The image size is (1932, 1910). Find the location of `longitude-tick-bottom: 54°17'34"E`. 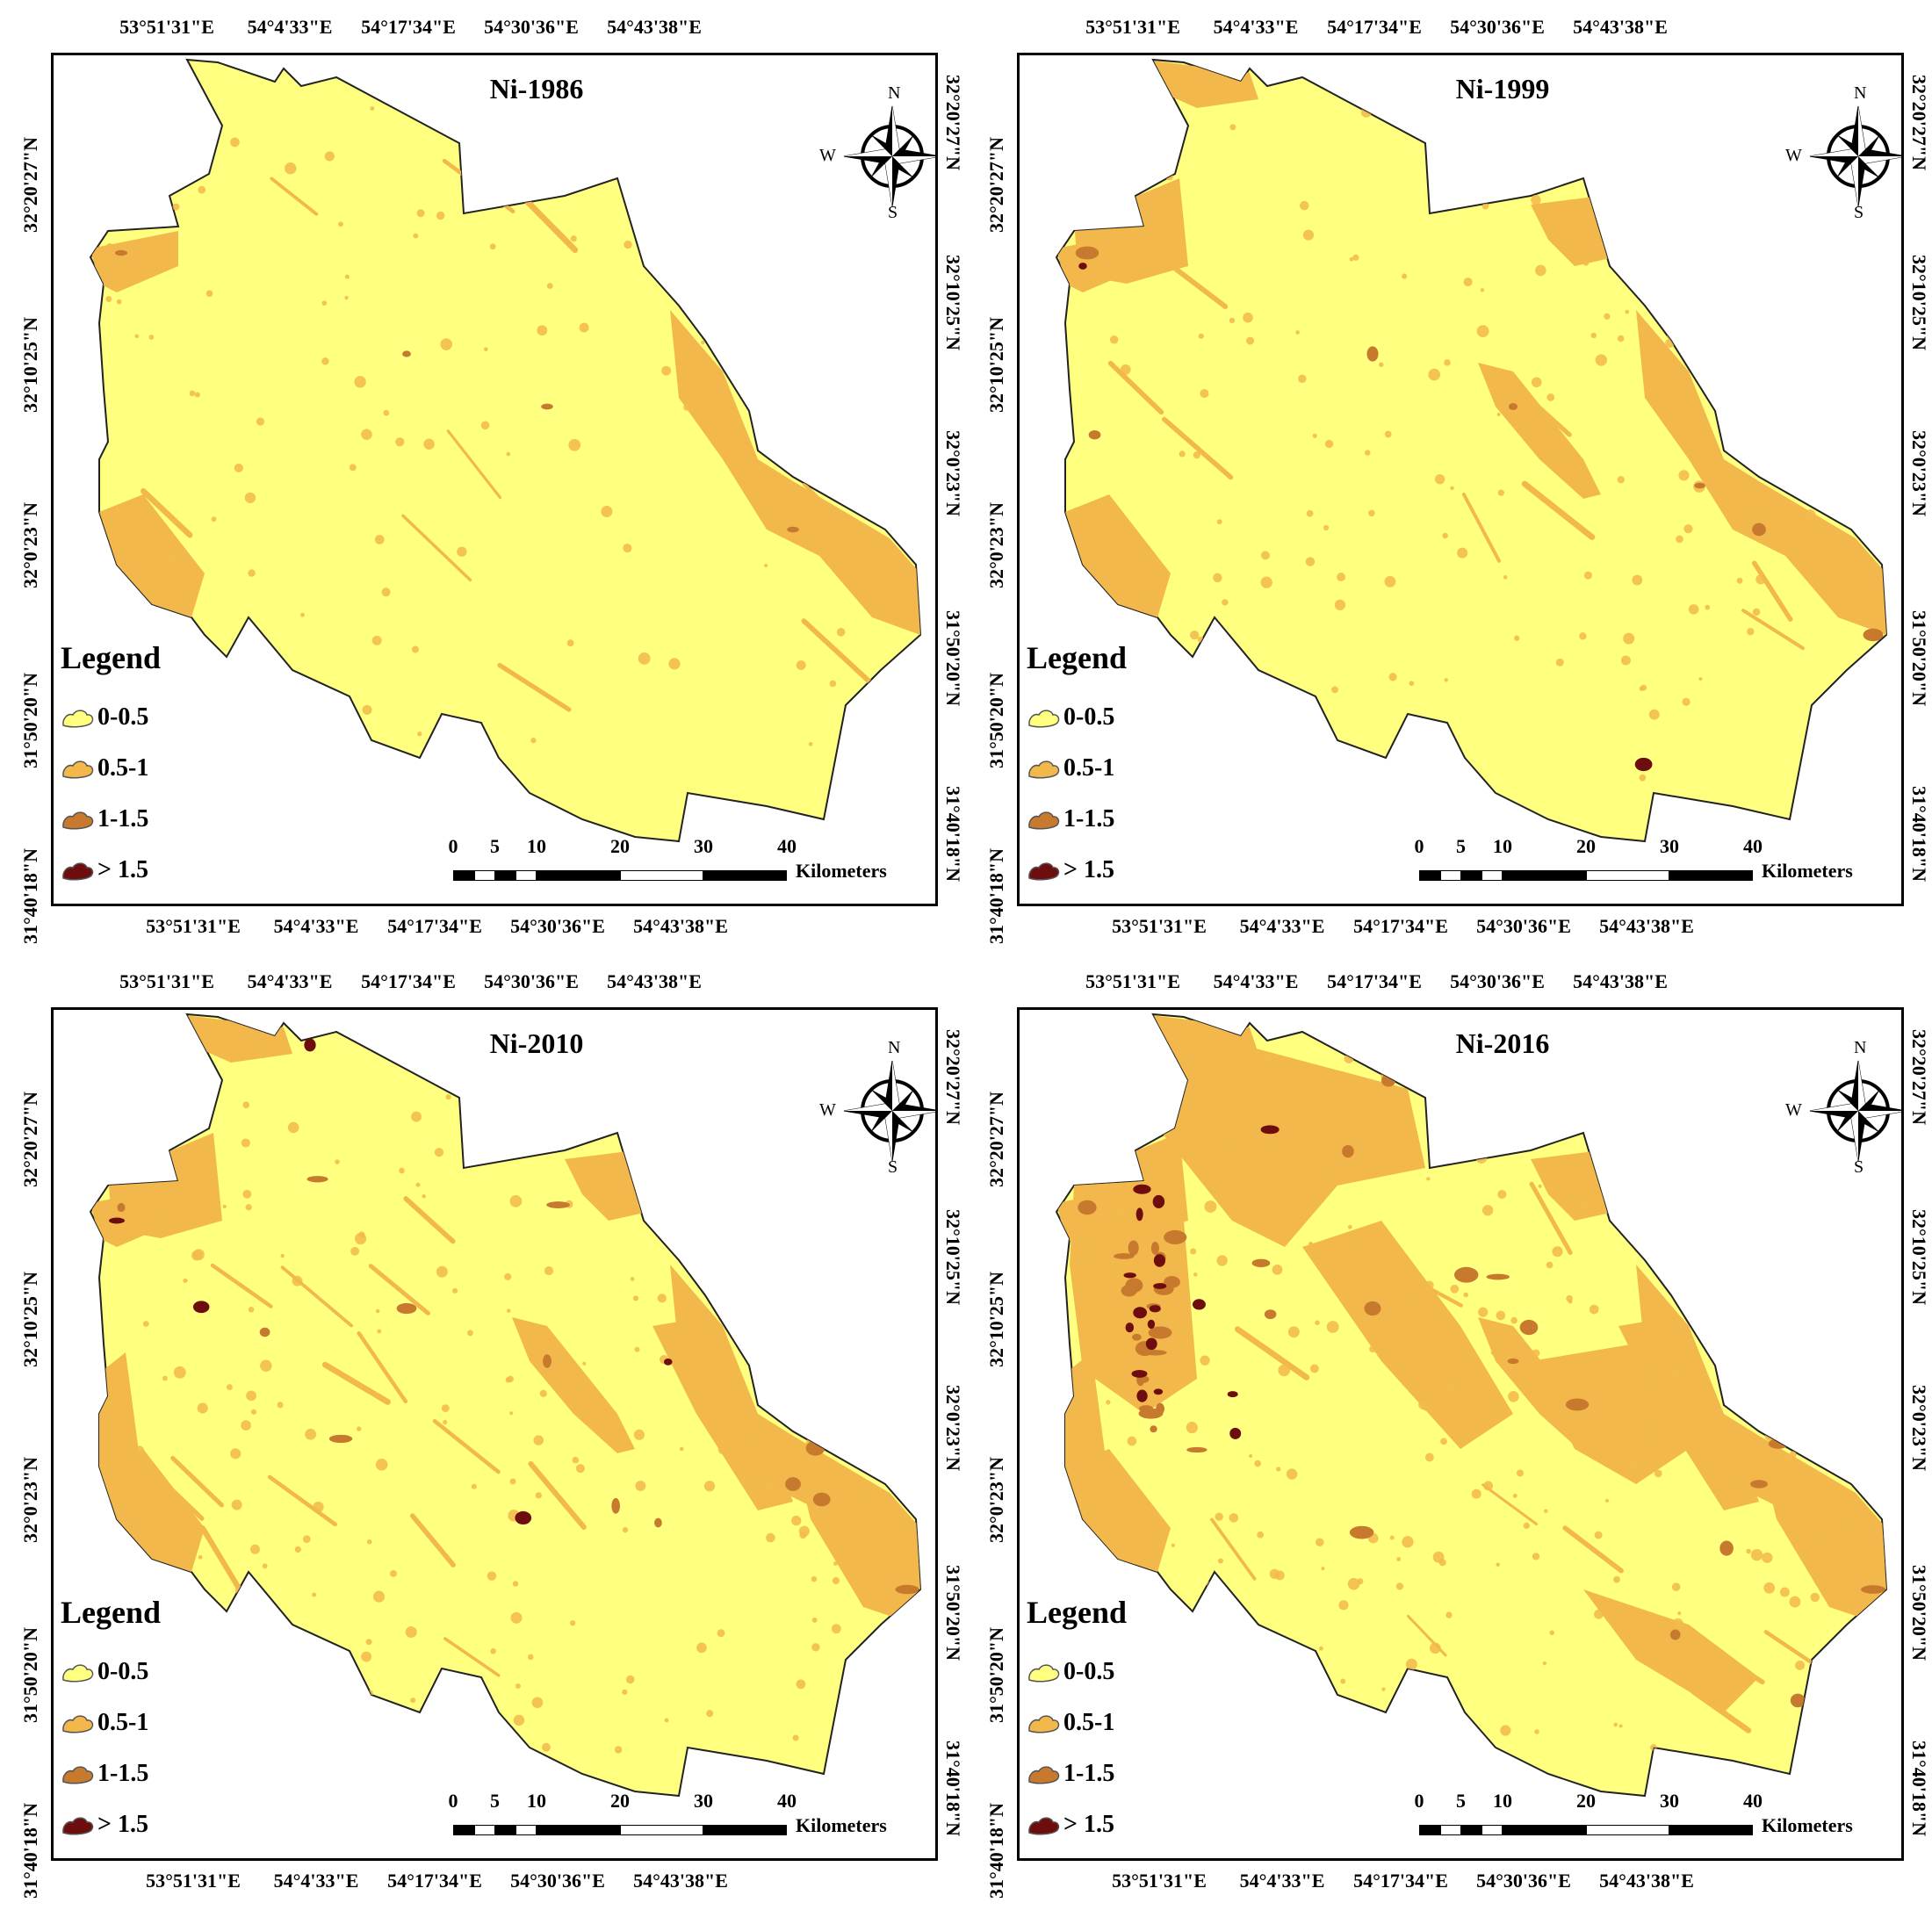

longitude-tick-bottom: 54°17'34"E is located at coordinates (1400, 1881).